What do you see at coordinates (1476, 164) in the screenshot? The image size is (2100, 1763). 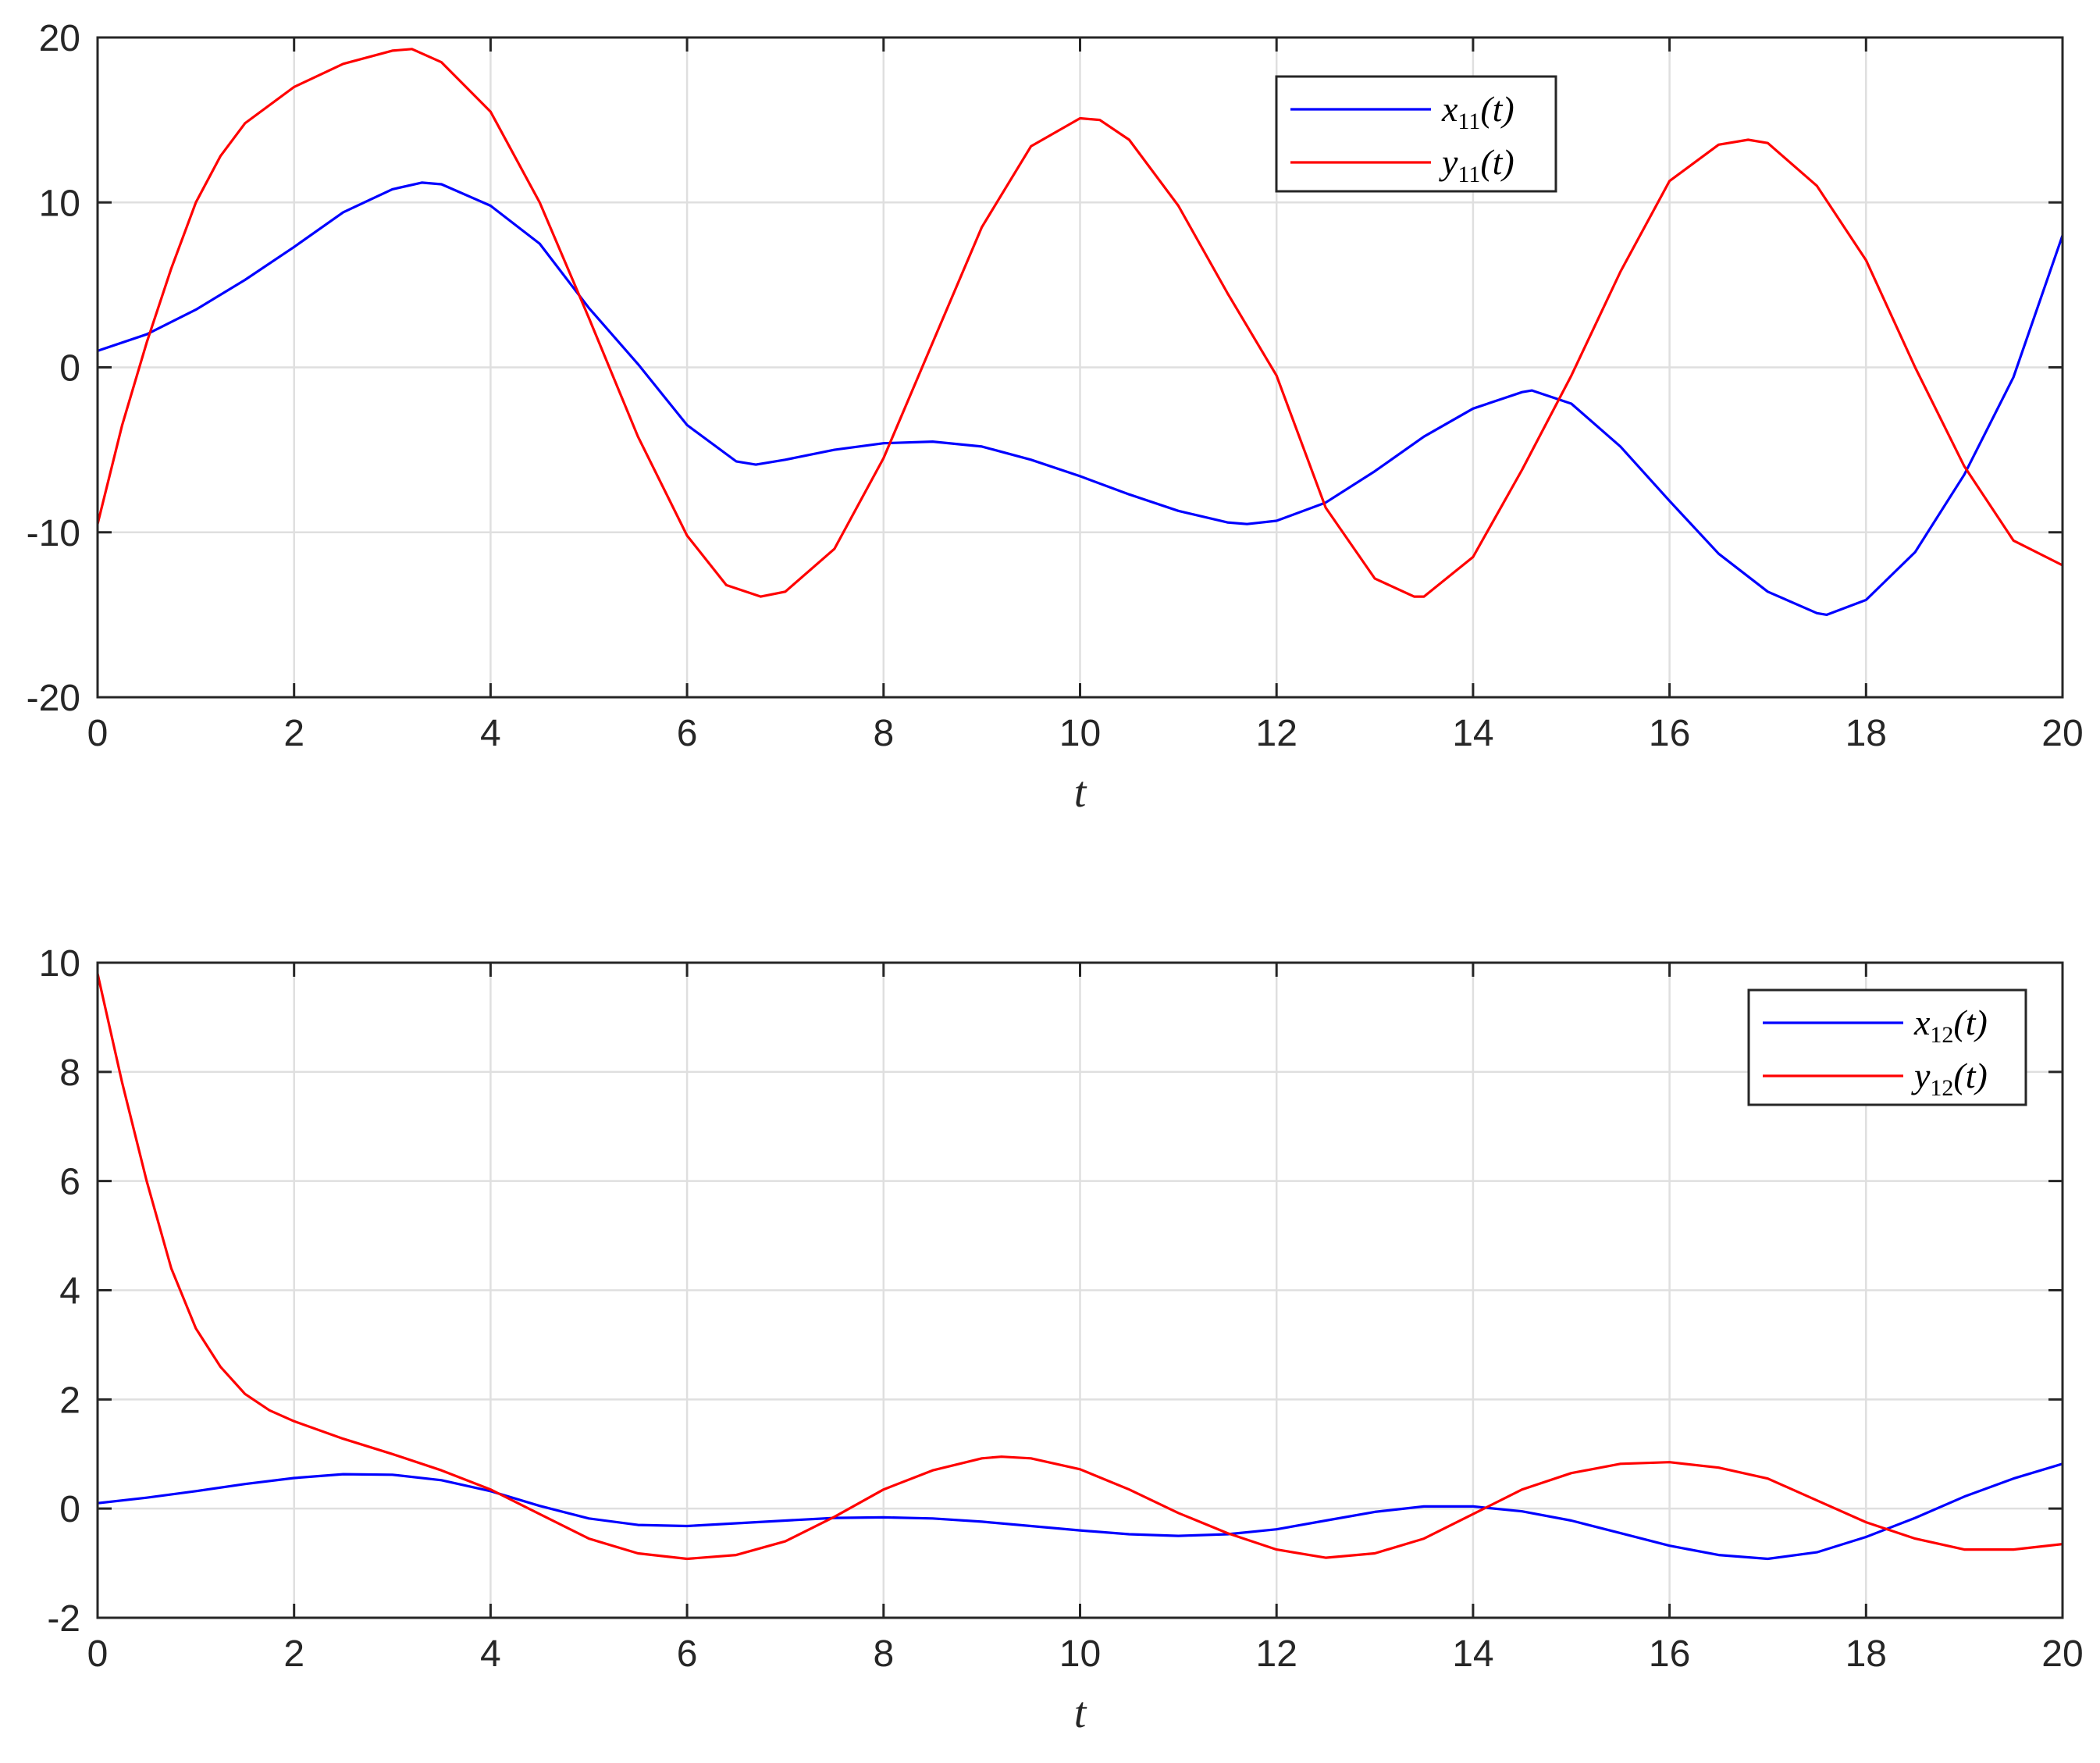 I see `legend-label-y11: y11(t)` at bounding box center [1476, 164].